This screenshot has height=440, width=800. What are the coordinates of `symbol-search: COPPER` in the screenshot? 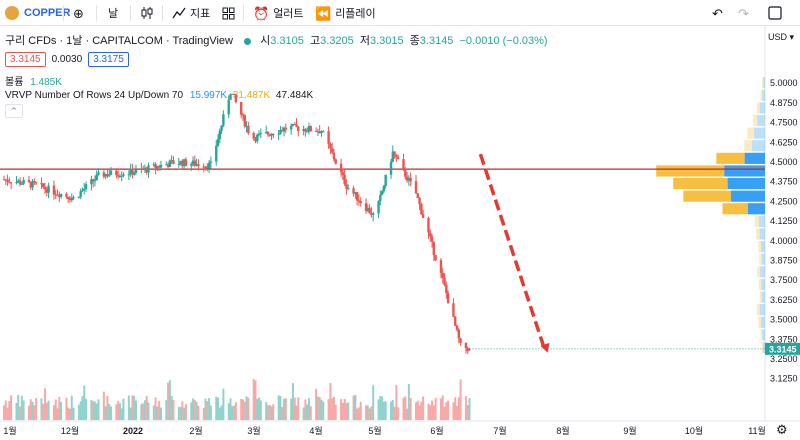 It's located at (37, 13).